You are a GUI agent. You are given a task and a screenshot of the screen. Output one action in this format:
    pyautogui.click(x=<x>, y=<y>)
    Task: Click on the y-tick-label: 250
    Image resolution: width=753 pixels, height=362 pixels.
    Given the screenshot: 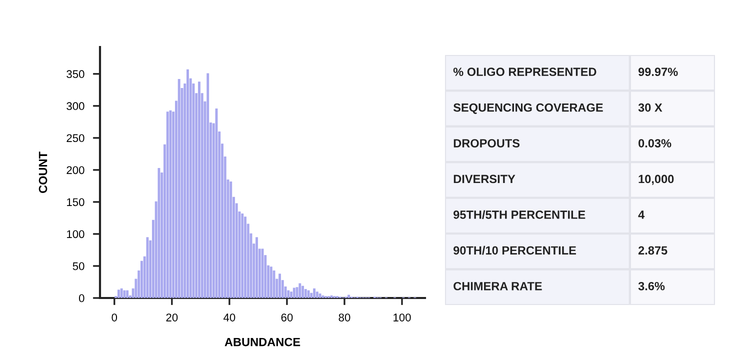 What is the action you would take?
    pyautogui.click(x=75, y=138)
    